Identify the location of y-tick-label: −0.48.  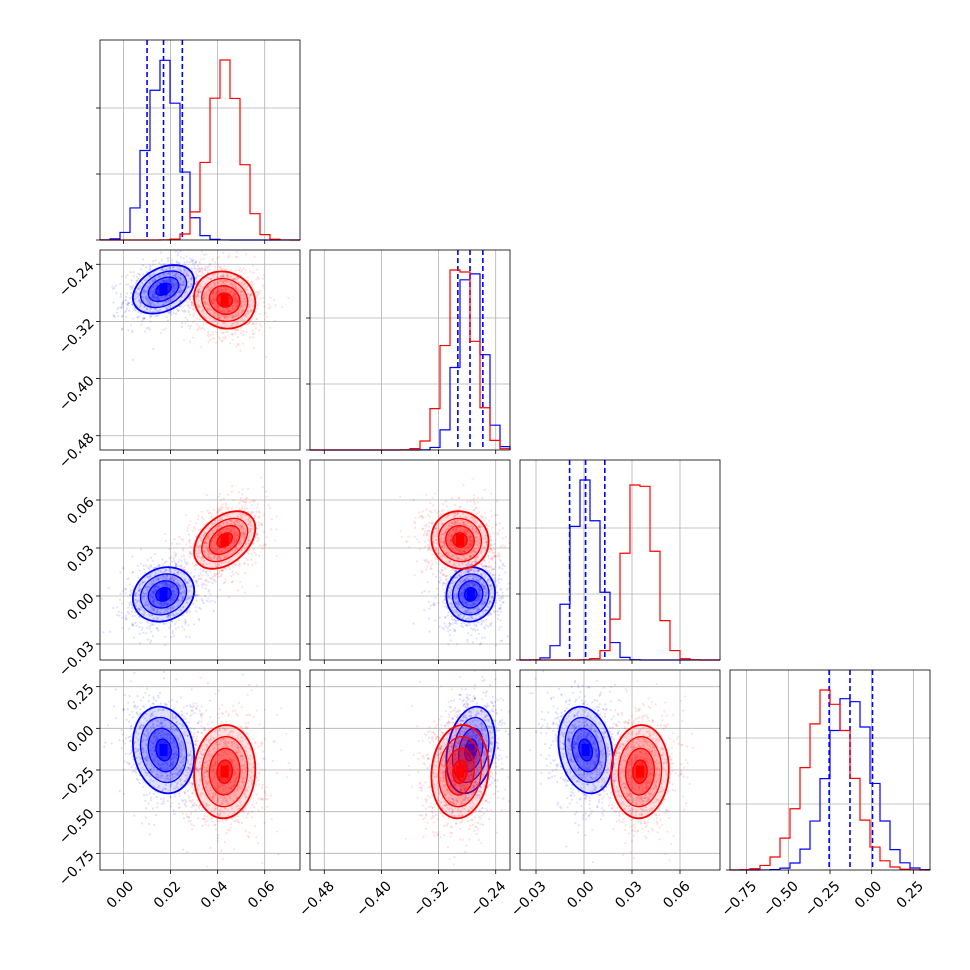
(77, 451).